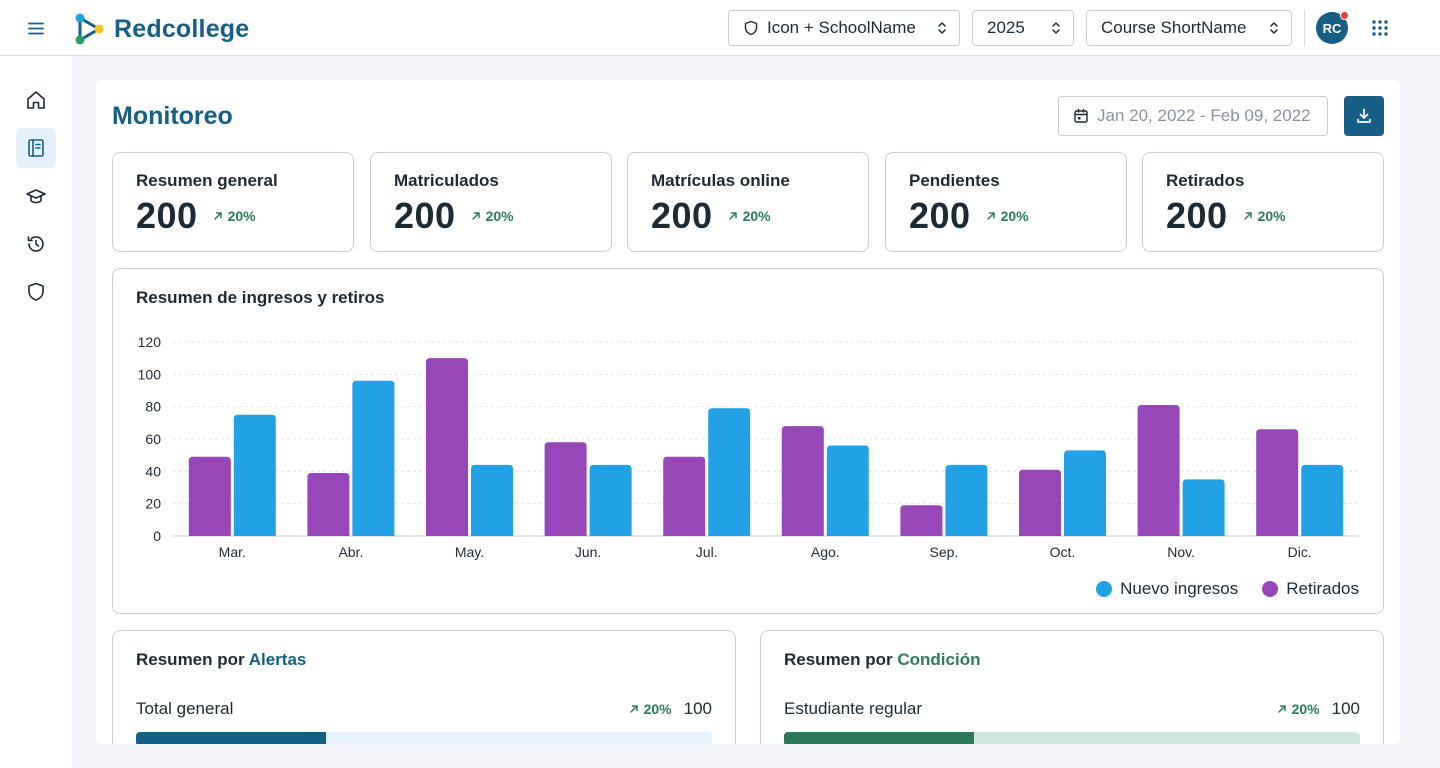 Image resolution: width=1440 pixels, height=768 pixels. I want to click on x-tick-label: Sep., so click(943, 552).